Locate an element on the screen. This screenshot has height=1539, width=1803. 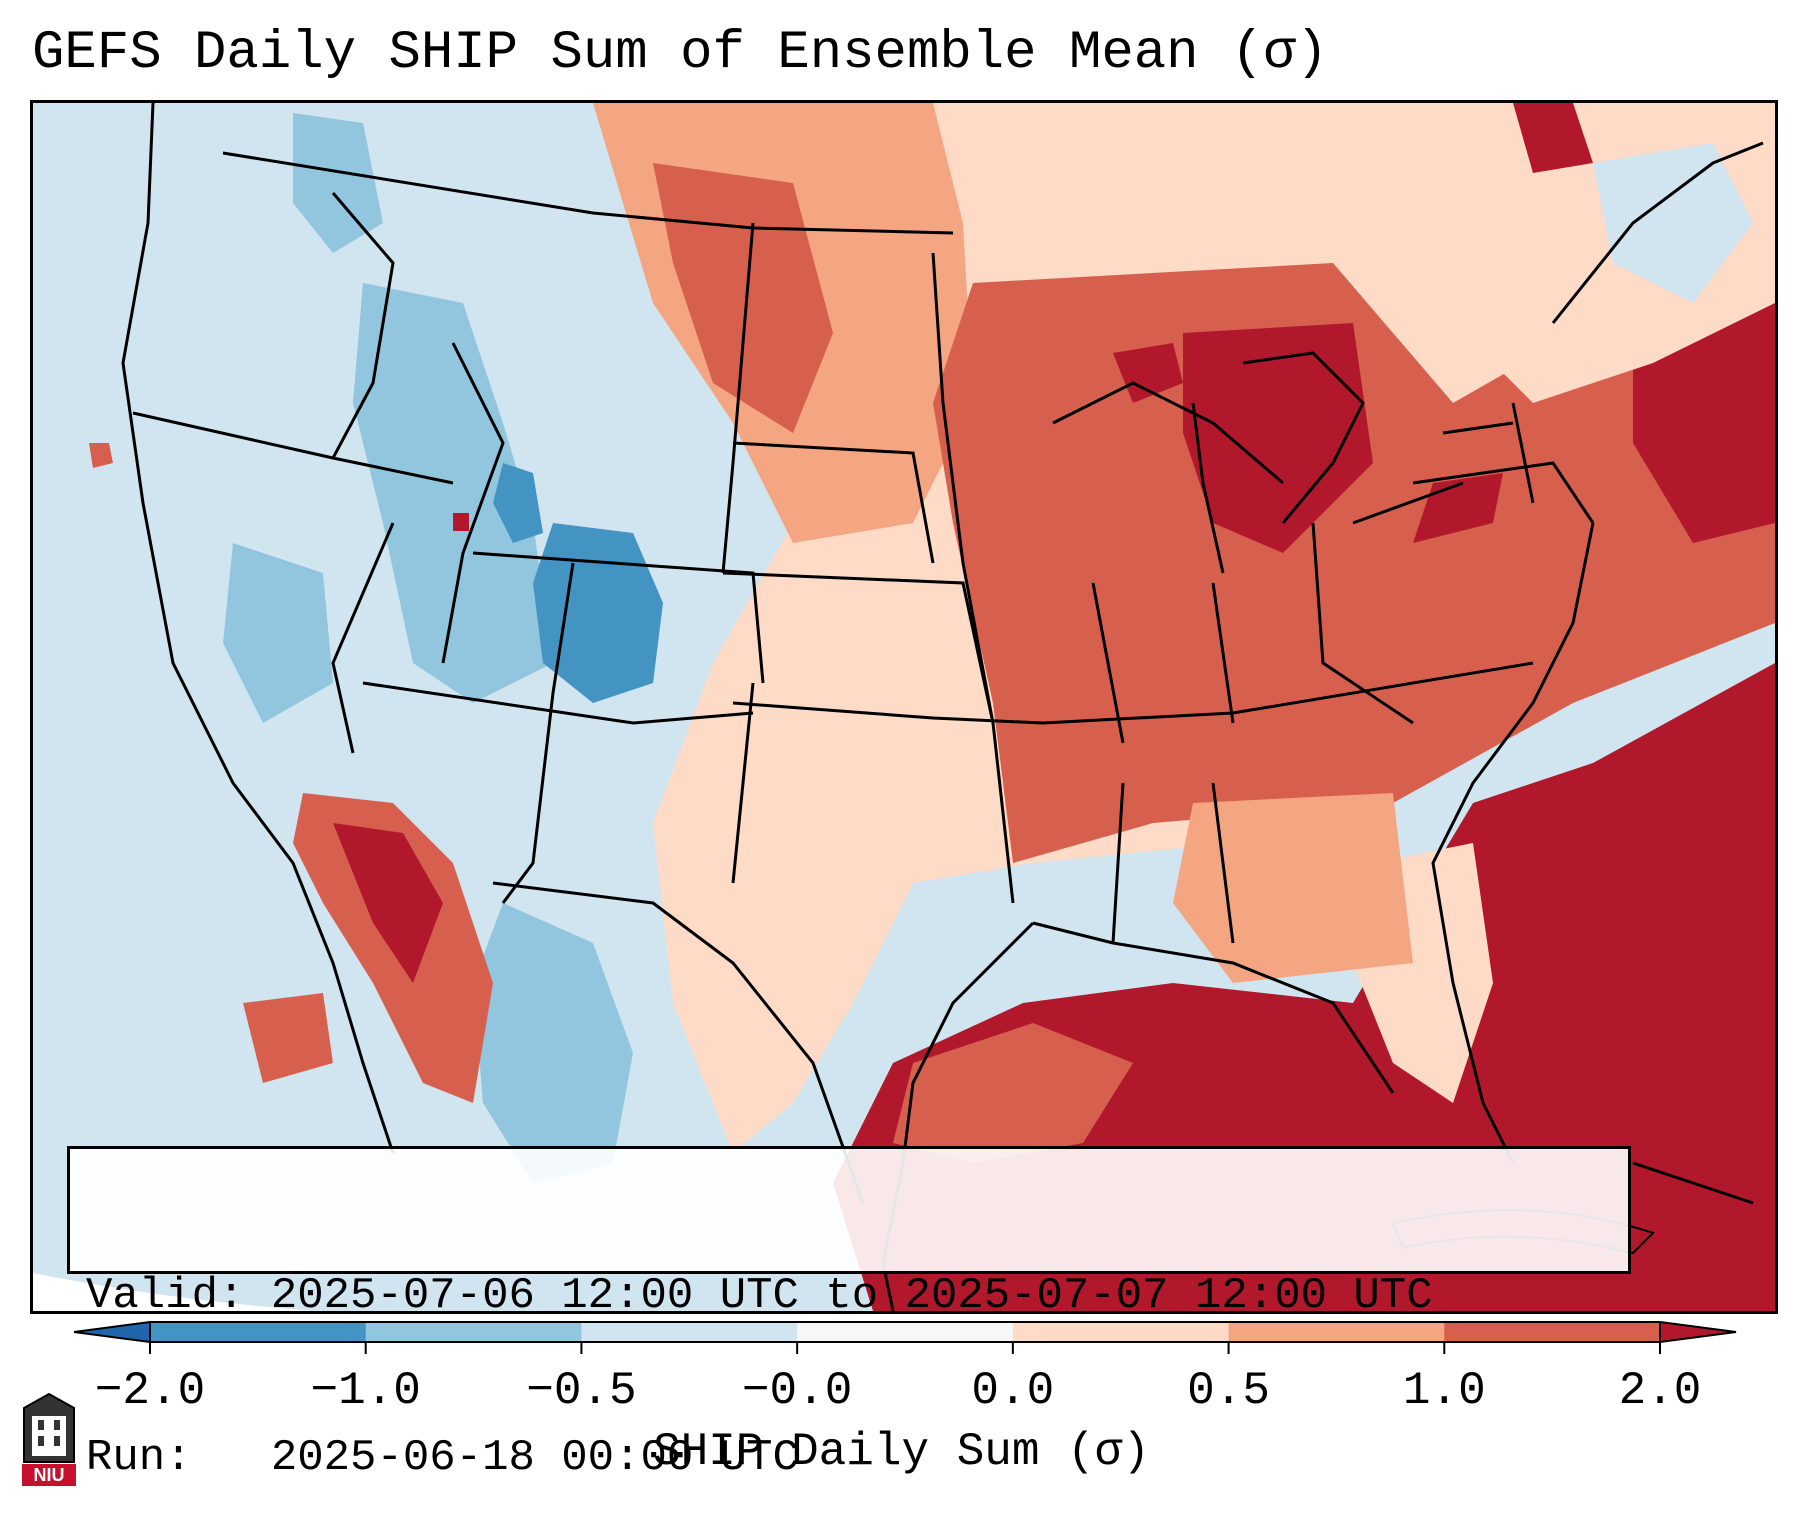
boundary-lake-ontario is located at coordinates (1478, 428).